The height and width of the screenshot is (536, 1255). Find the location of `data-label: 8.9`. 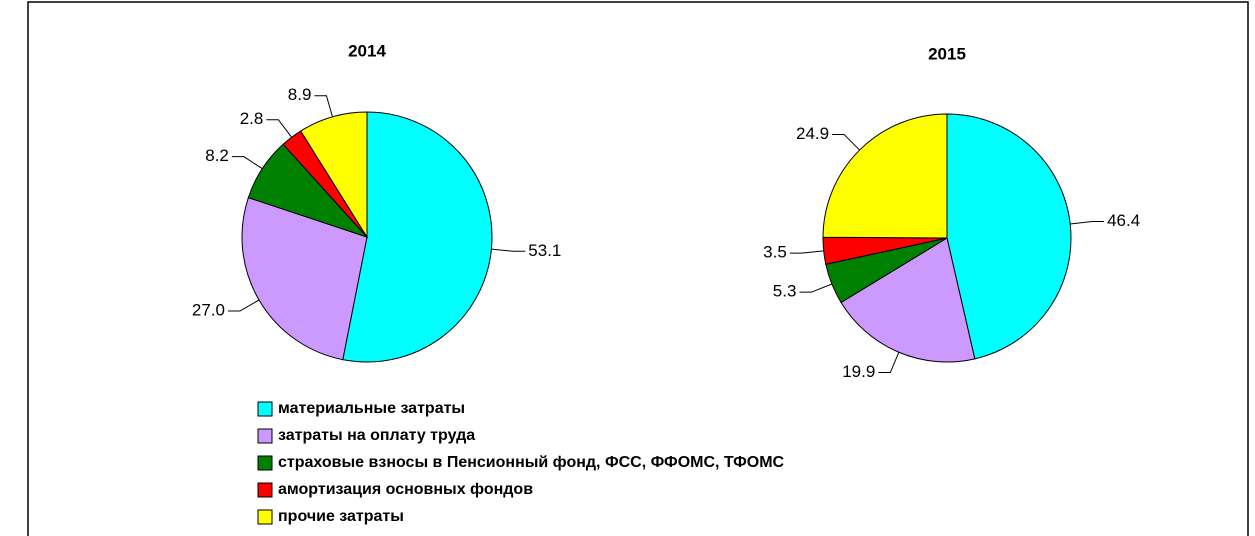

data-label: 8.9 is located at coordinates (300, 94).